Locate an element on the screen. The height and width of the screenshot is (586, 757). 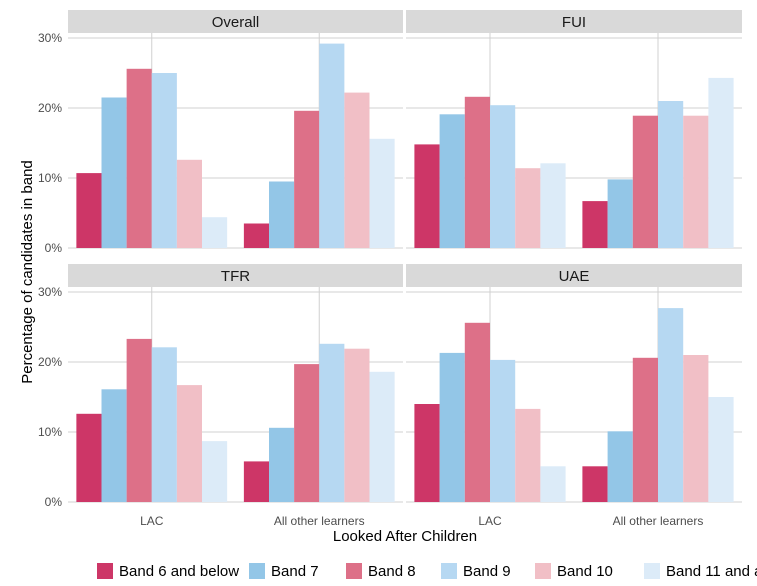
panel-title: UAE is located at coordinates (574, 276).